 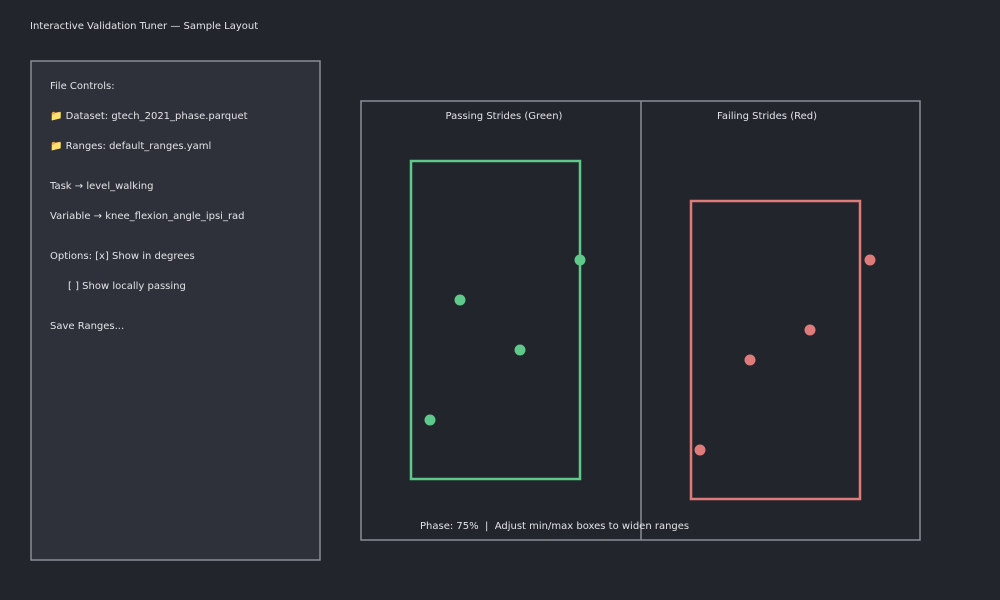 What do you see at coordinates (82, 86) in the screenshot?
I see `sidebar-heading: File Controls:` at bounding box center [82, 86].